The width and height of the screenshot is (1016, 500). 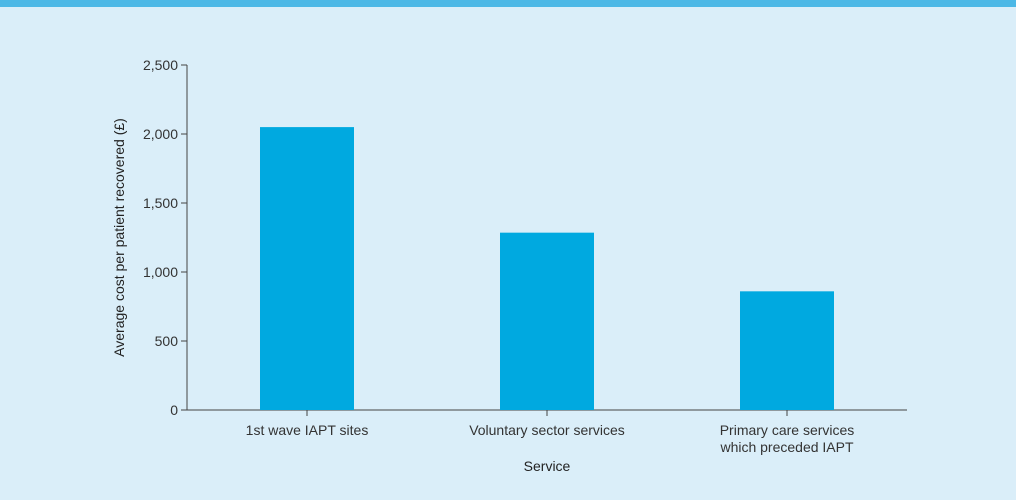 I want to click on y-axis-ticks: 0 500 1,000 1,500 2,000 2,500, so click(x=165, y=237).